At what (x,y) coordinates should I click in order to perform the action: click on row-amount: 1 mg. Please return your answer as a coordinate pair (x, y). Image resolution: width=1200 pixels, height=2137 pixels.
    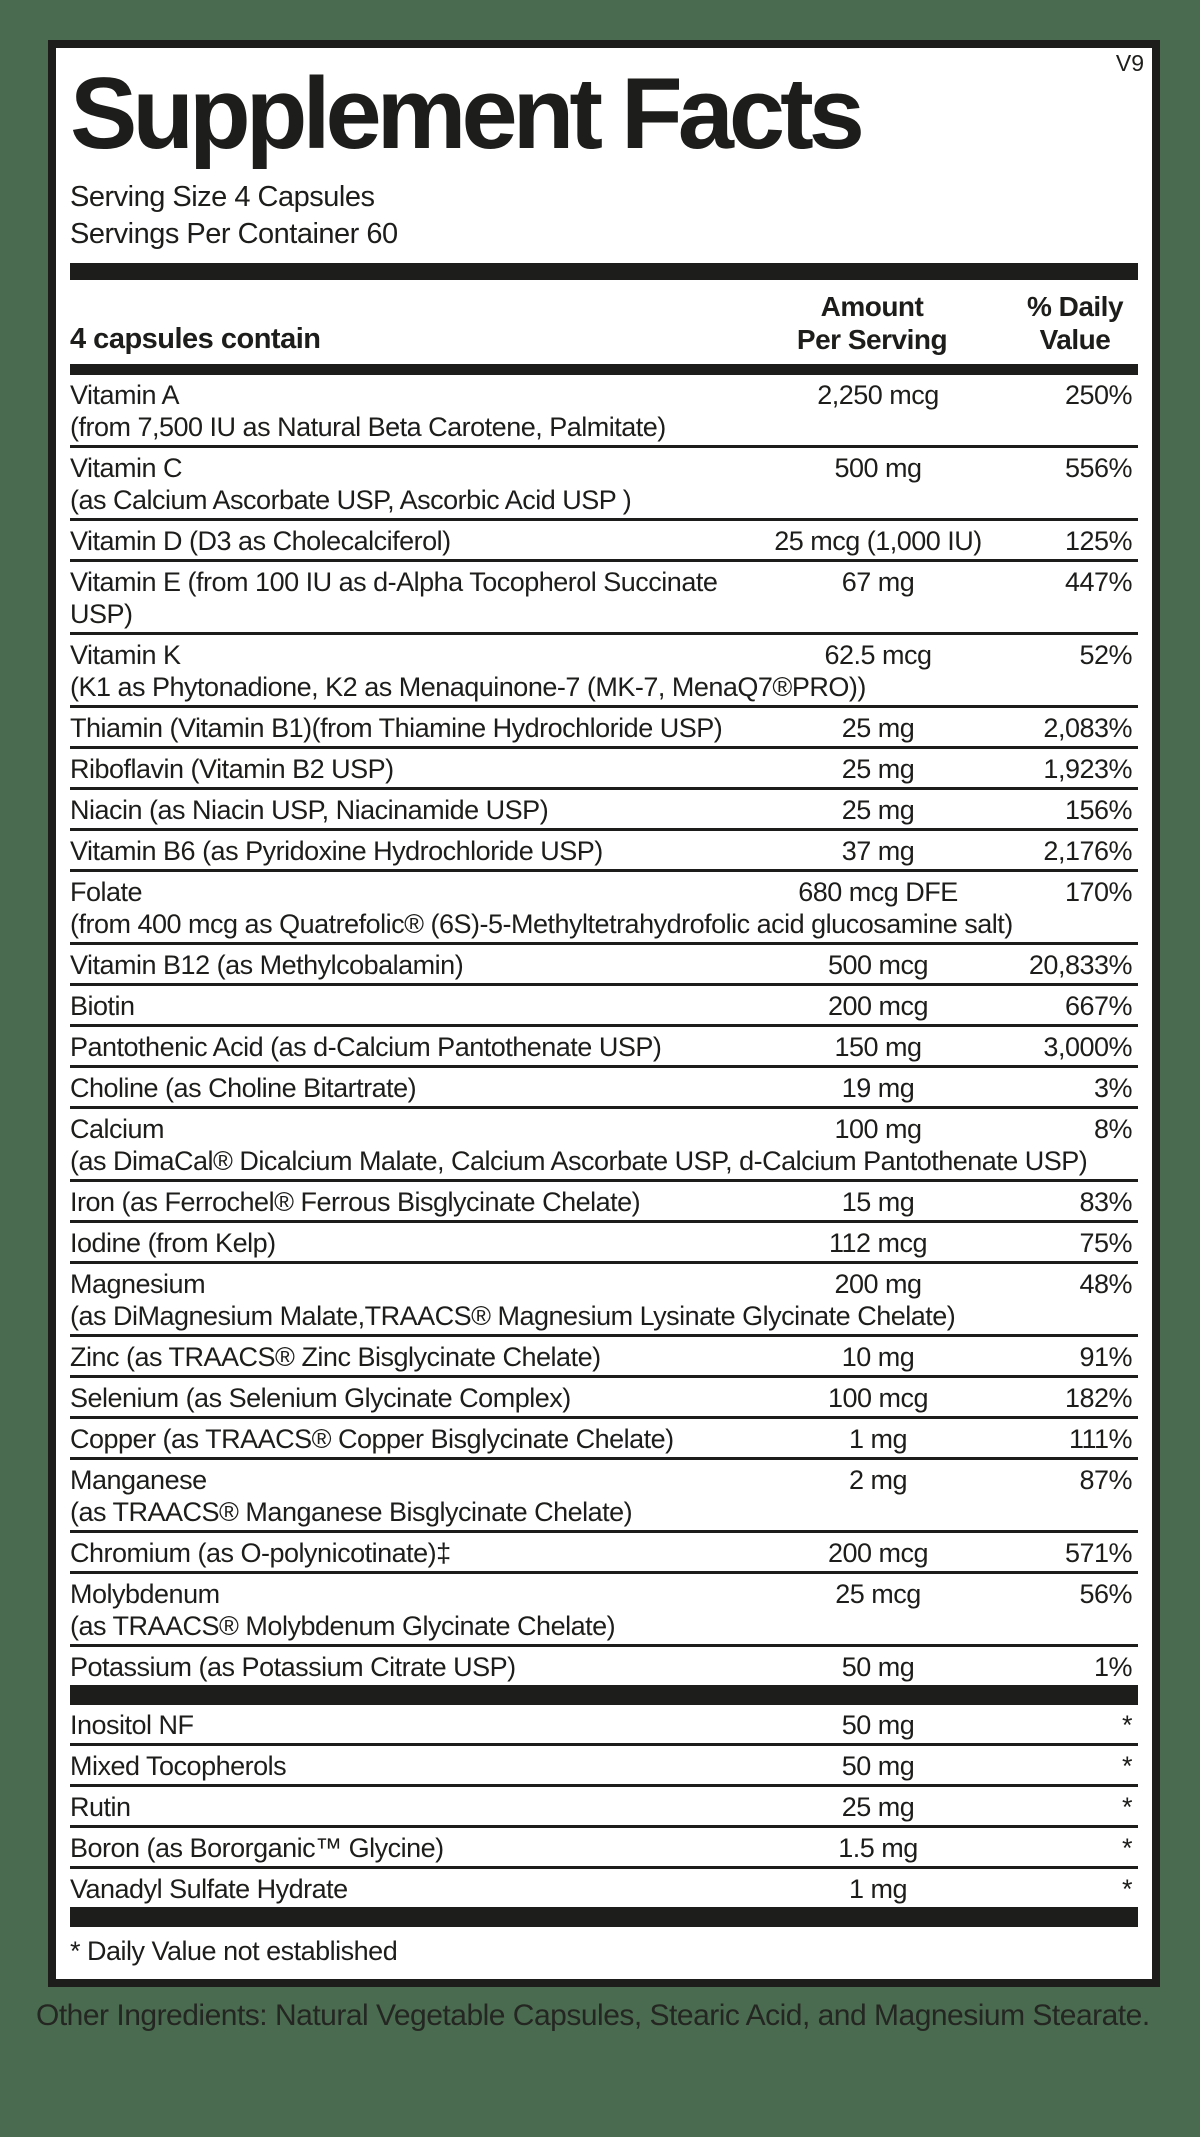
    Looking at the image, I should click on (878, 1439).